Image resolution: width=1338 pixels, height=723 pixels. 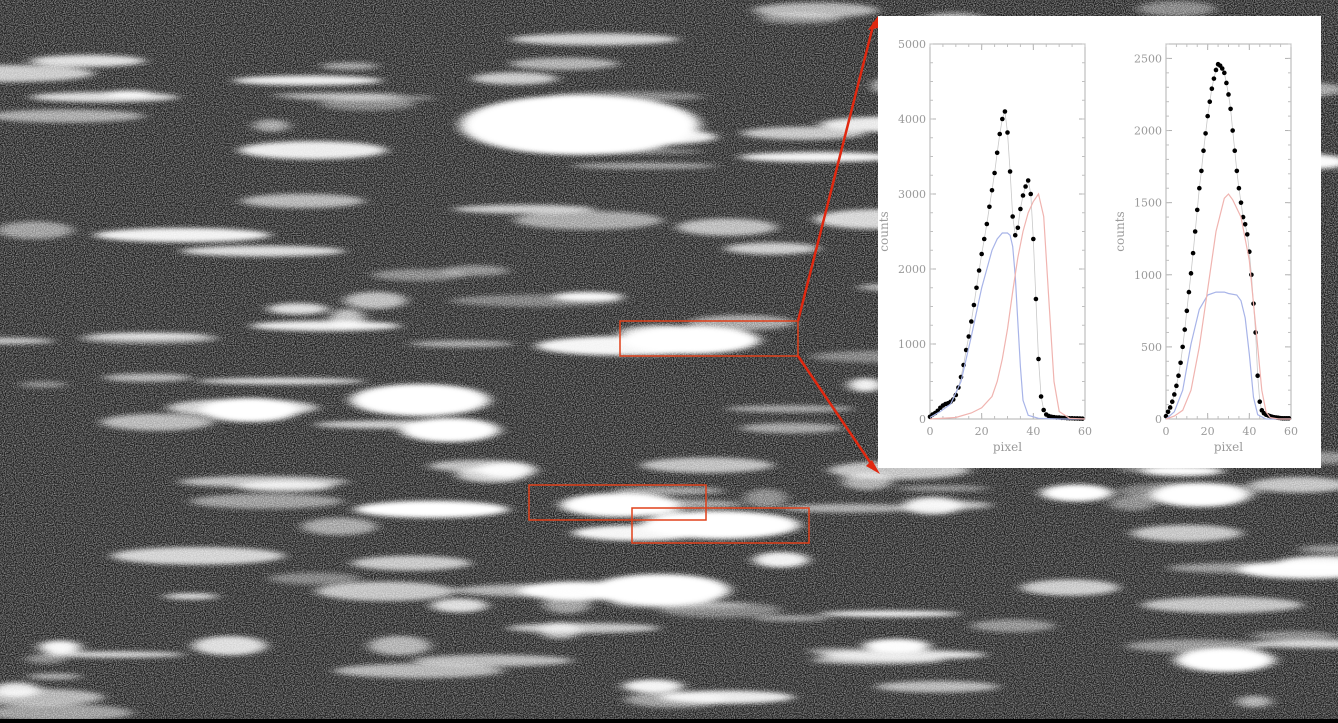 What do you see at coordinates (1148, 203) in the screenshot?
I see `y-tick-label: 1500` at bounding box center [1148, 203].